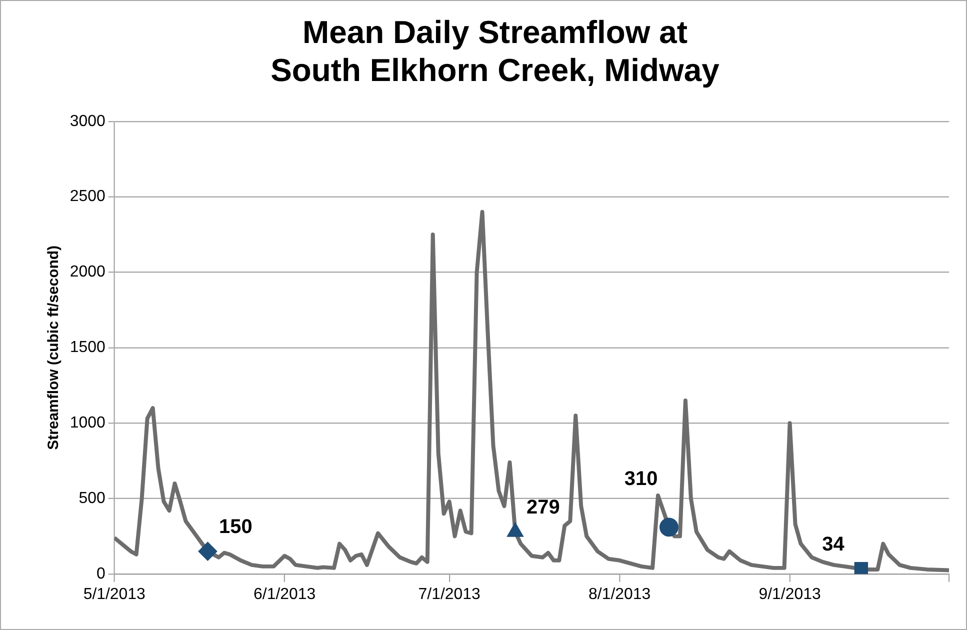 This screenshot has height=630, width=967. What do you see at coordinates (789, 594) in the screenshot?
I see `x-tick-label: 9/1/2013` at bounding box center [789, 594].